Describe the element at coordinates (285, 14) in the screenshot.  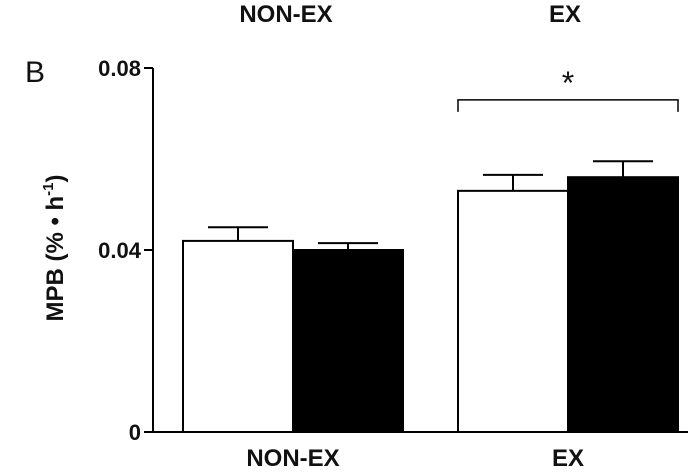
I see `top-cut-label-non-ex: NON-EX` at that location.